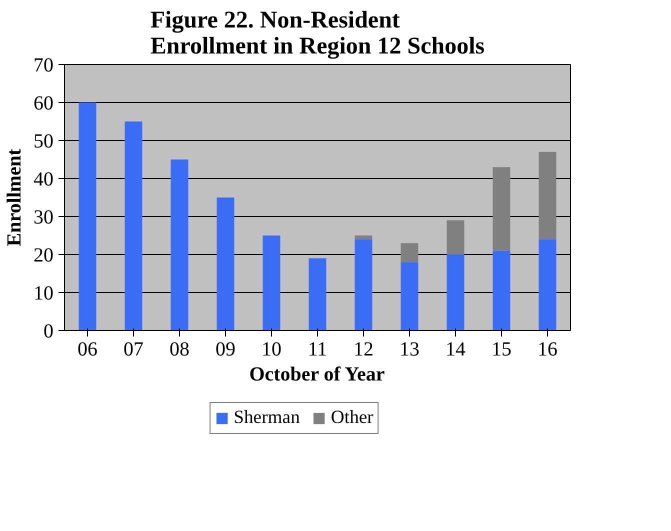  What do you see at coordinates (456, 349) in the screenshot?
I see `x-tick-label: 14` at bounding box center [456, 349].